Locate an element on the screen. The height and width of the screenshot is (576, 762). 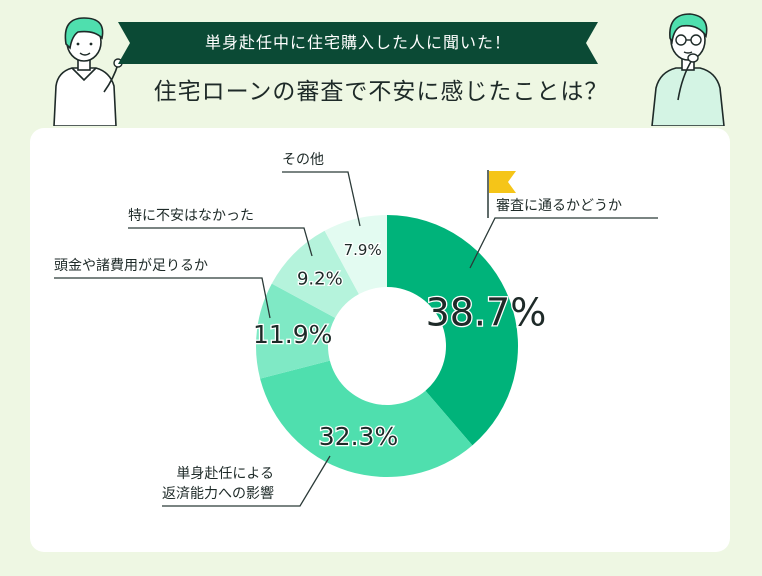
category-label-5: その他 is located at coordinates (303, 160).